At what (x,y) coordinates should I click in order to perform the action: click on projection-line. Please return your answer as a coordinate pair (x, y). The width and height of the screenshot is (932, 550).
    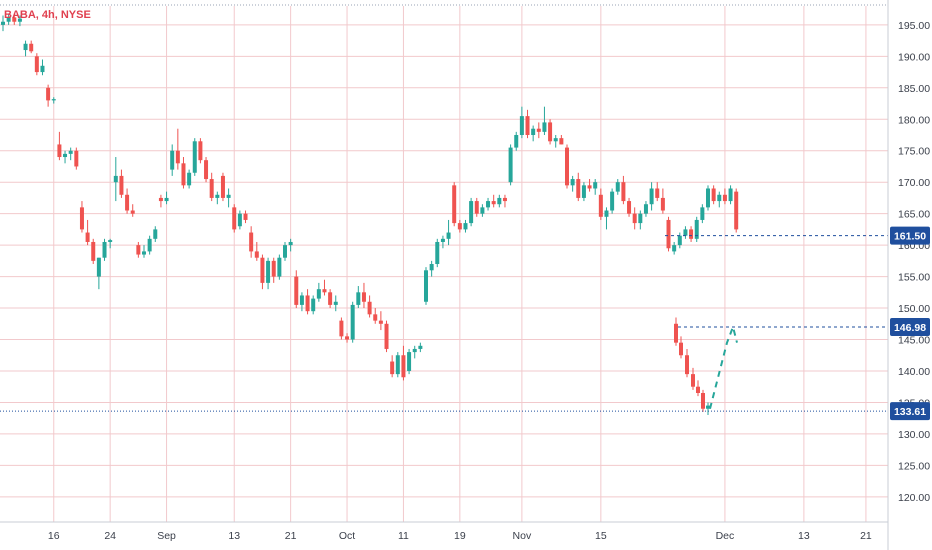
    Looking at the image, I should click on (723, 366).